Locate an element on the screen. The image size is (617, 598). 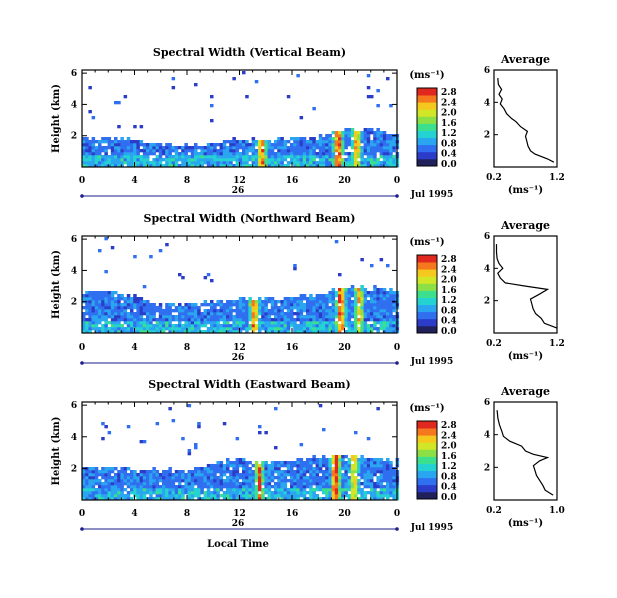
colorbar-swatch is located at coordinates (427, 259).